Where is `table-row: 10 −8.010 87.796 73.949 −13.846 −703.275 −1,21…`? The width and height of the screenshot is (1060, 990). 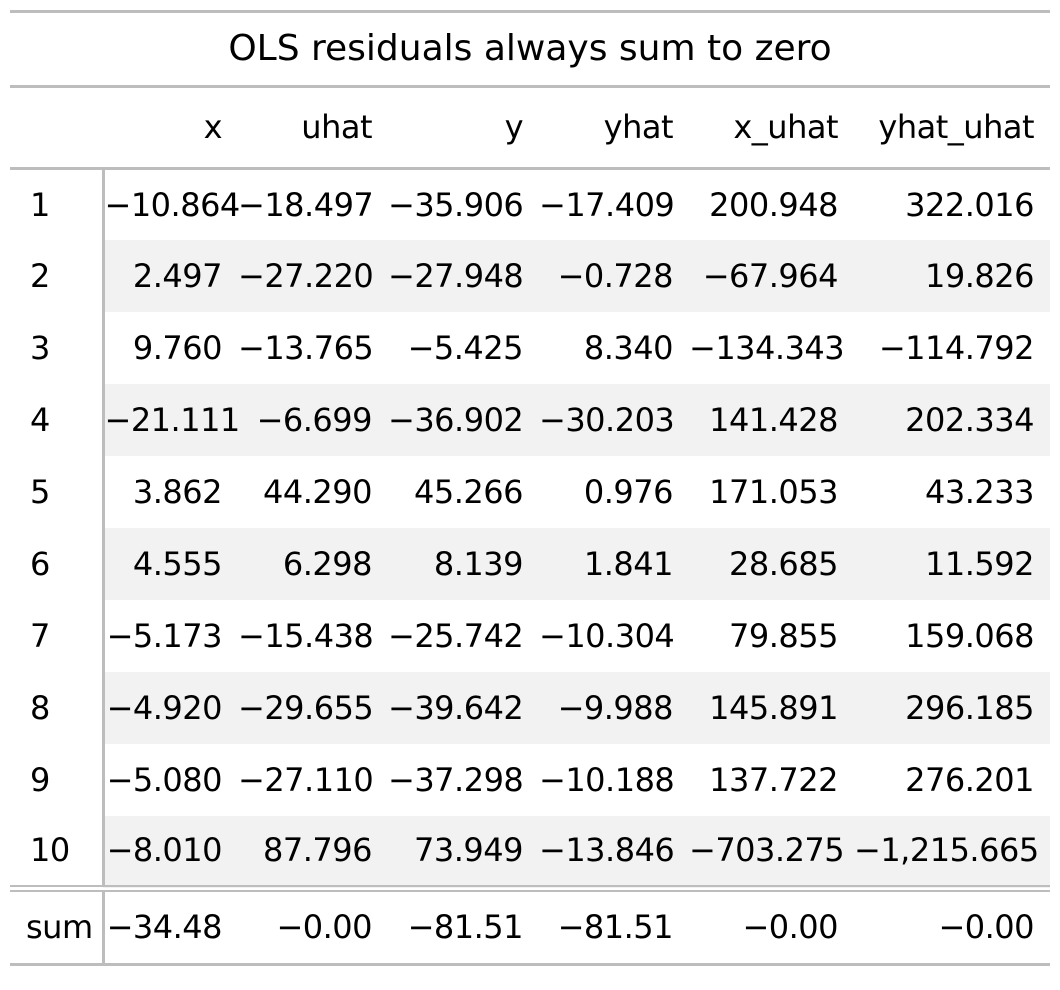
table-row: 10 −8.010 87.796 73.949 −13.846 −703.275 −1,21… is located at coordinates (530, 852).